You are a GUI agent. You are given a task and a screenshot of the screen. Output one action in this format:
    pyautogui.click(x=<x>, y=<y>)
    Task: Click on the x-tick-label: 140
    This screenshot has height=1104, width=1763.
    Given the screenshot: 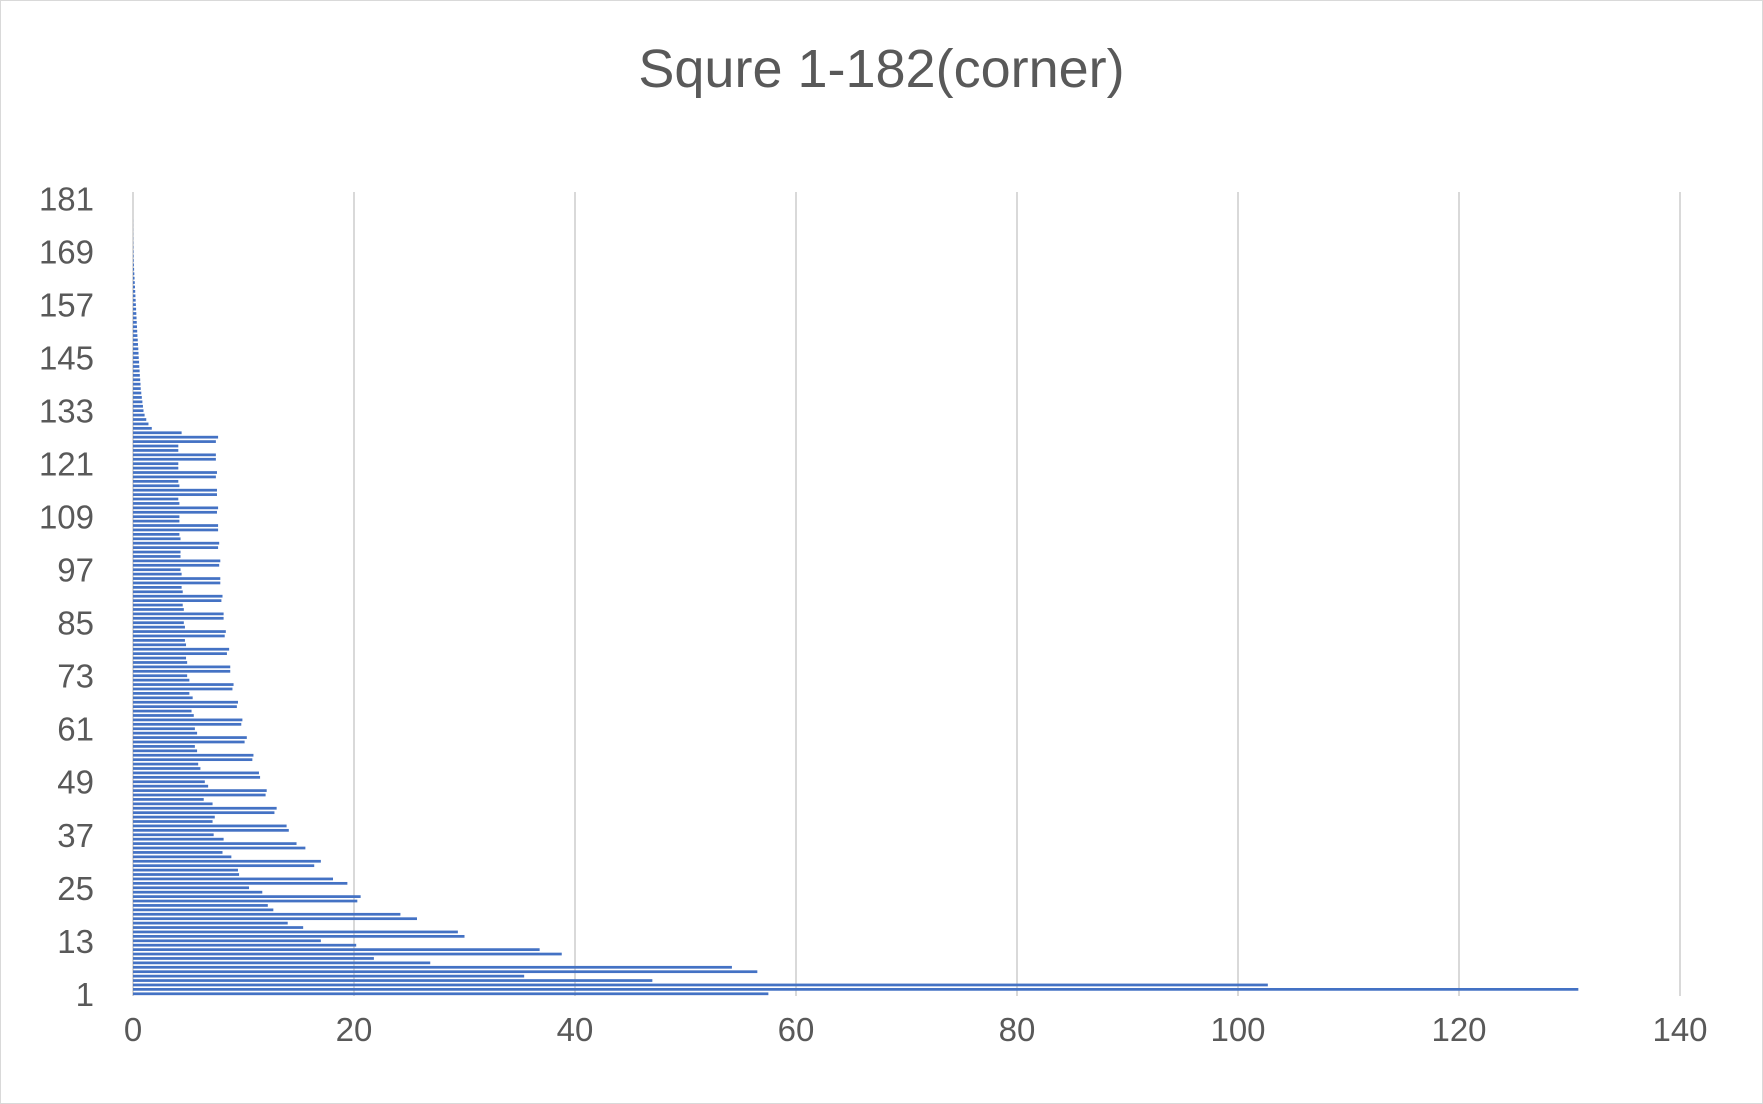 What is the action you would take?
    pyautogui.click(x=1679, y=1029)
    